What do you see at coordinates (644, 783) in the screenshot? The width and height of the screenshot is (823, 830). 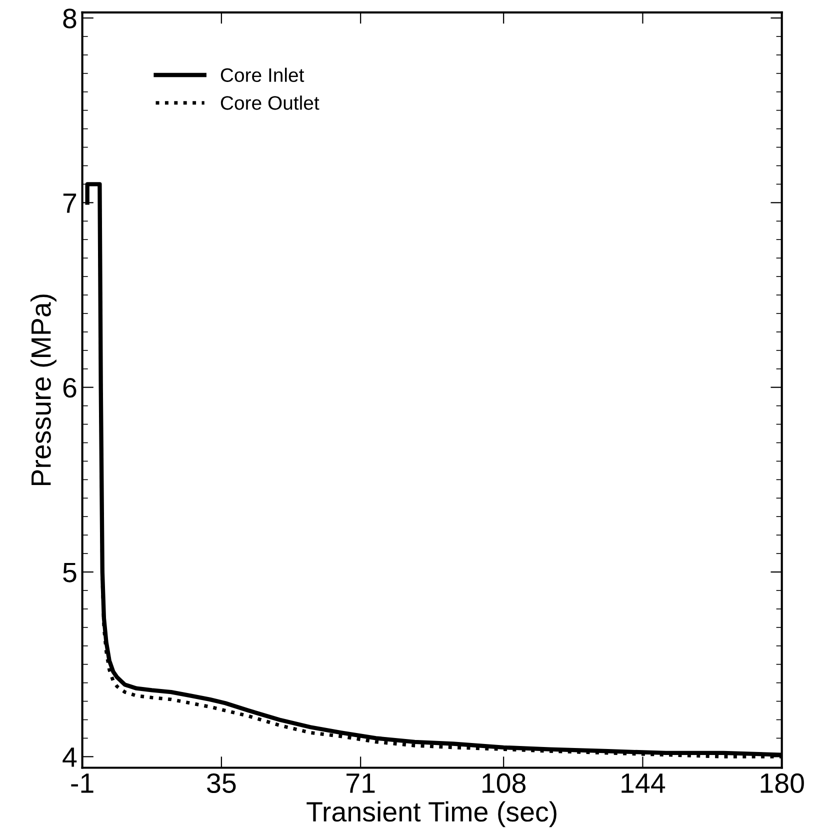 I see `x-tick-label: 144` at bounding box center [644, 783].